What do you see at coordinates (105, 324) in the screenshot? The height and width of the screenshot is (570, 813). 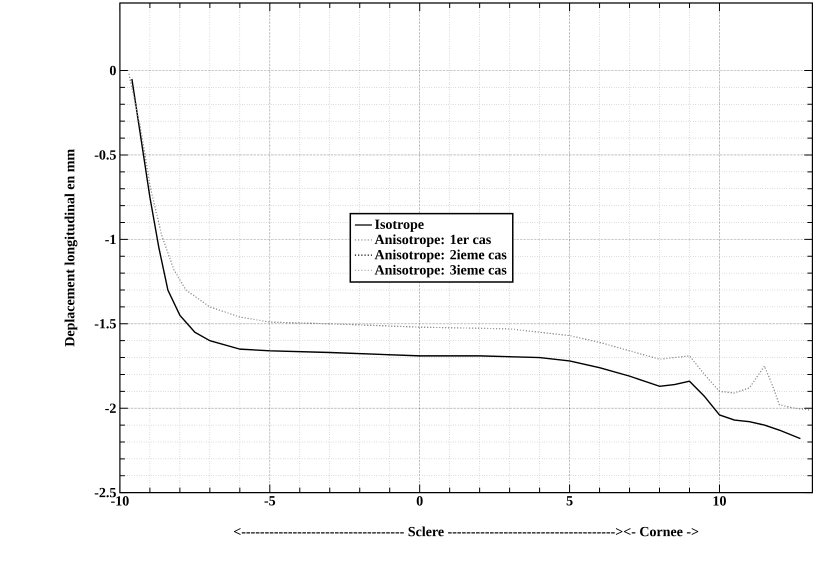 I see `y-tick-label: -1.5` at bounding box center [105, 324].